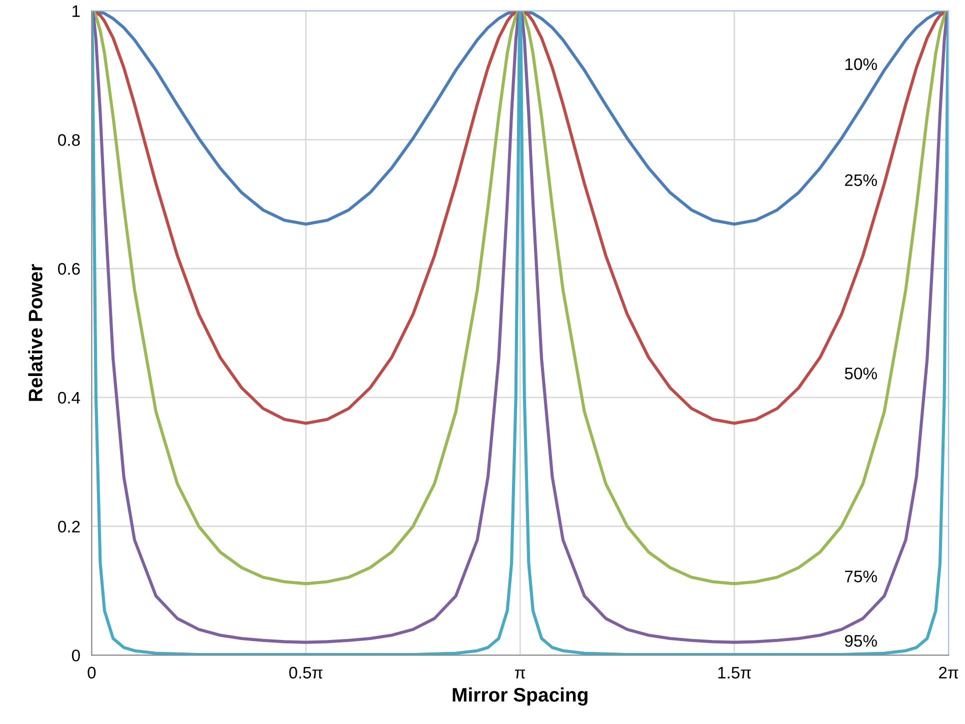 This screenshot has width=965, height=724. Describe the element at coordinates (861, 64) in the screenshot. I see `series-label: 10%` at that location.